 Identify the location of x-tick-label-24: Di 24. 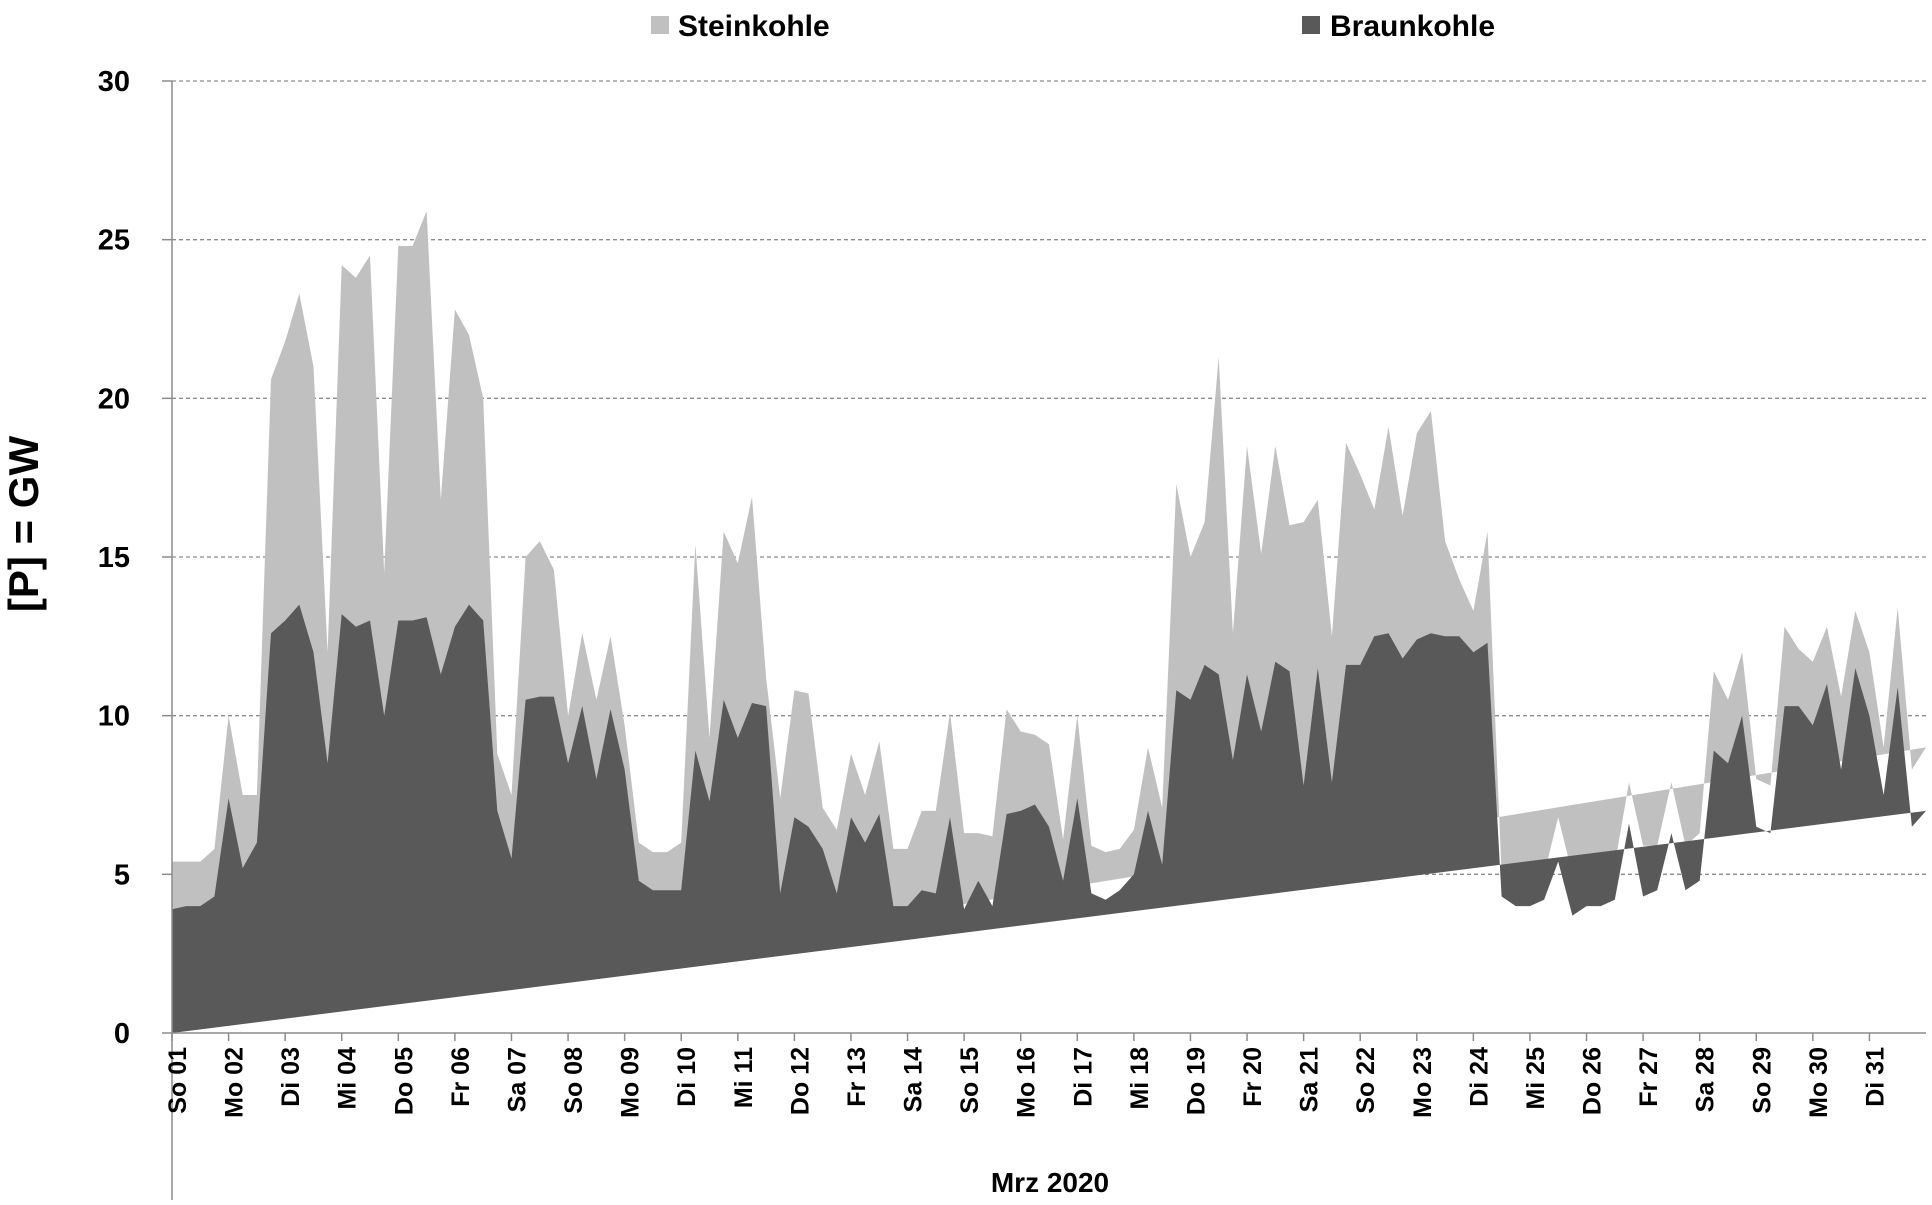
(1479, 1077).